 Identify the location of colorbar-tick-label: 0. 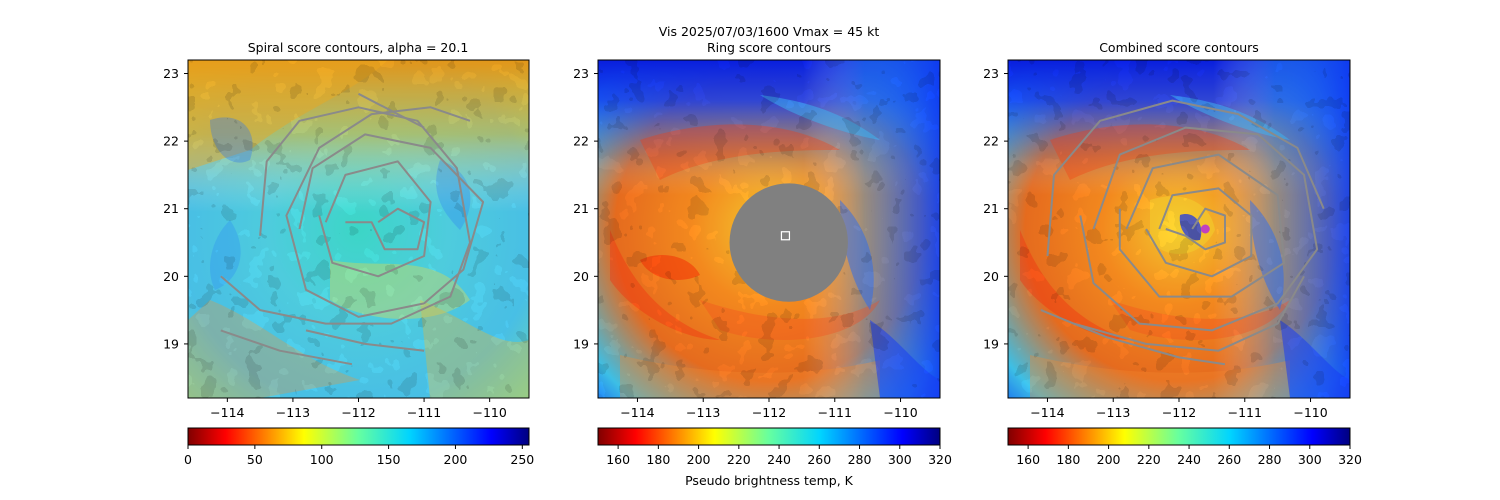
(188, 459).